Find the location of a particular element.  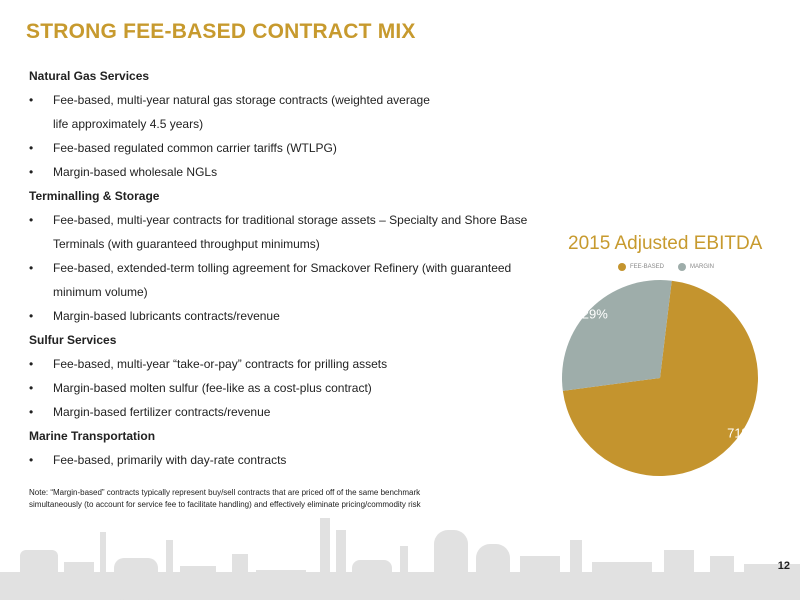

section-heading: Natural Gas Services is located at coordinates (89, 76).